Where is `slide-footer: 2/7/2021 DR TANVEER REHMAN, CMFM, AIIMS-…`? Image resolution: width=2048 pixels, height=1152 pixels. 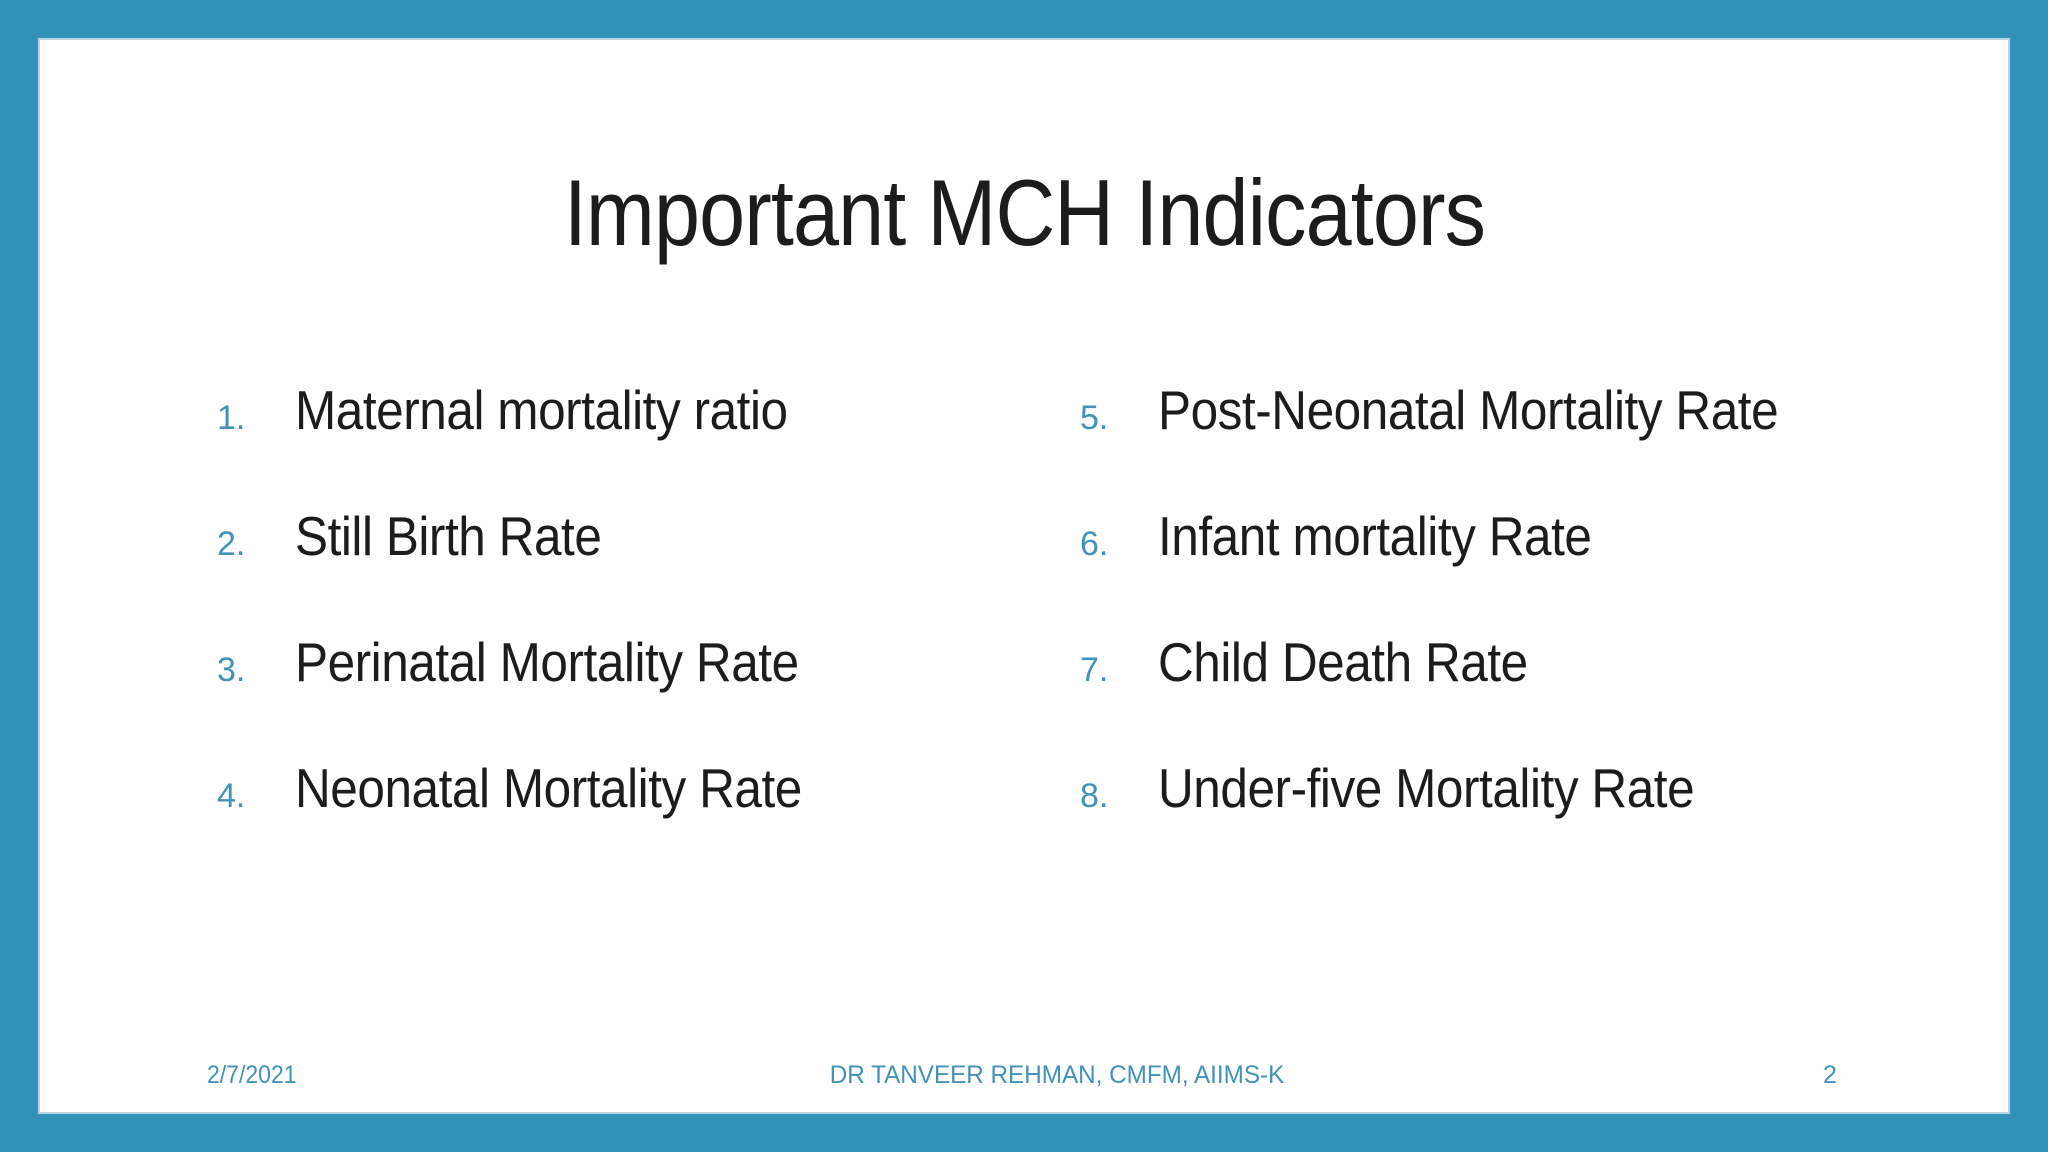
slide-footer: 2/7/2021 DR TANVEER REHMAN, CMFM, AIIMS-… is located at coordinates (1024, 1083).